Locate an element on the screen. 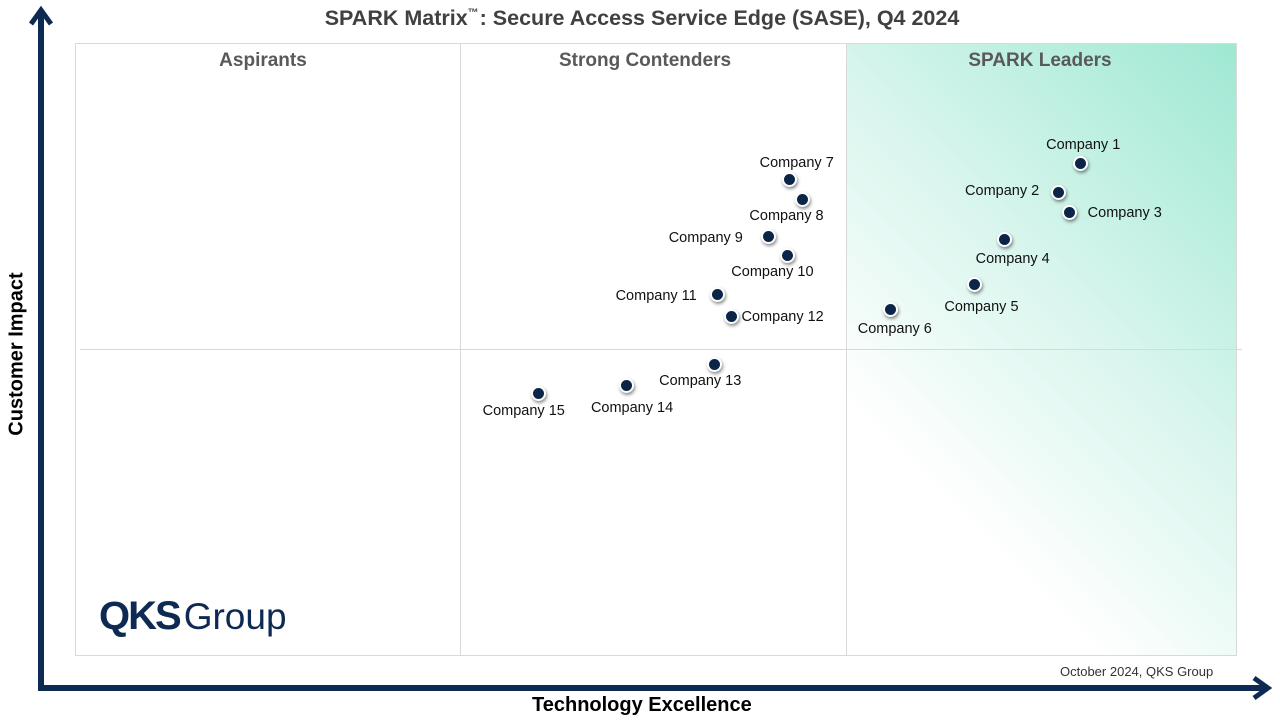 Image resolution: width=1280 pixels, height=720 pixels. data-point-label: Company 7 is located at coordinates (796, 163).